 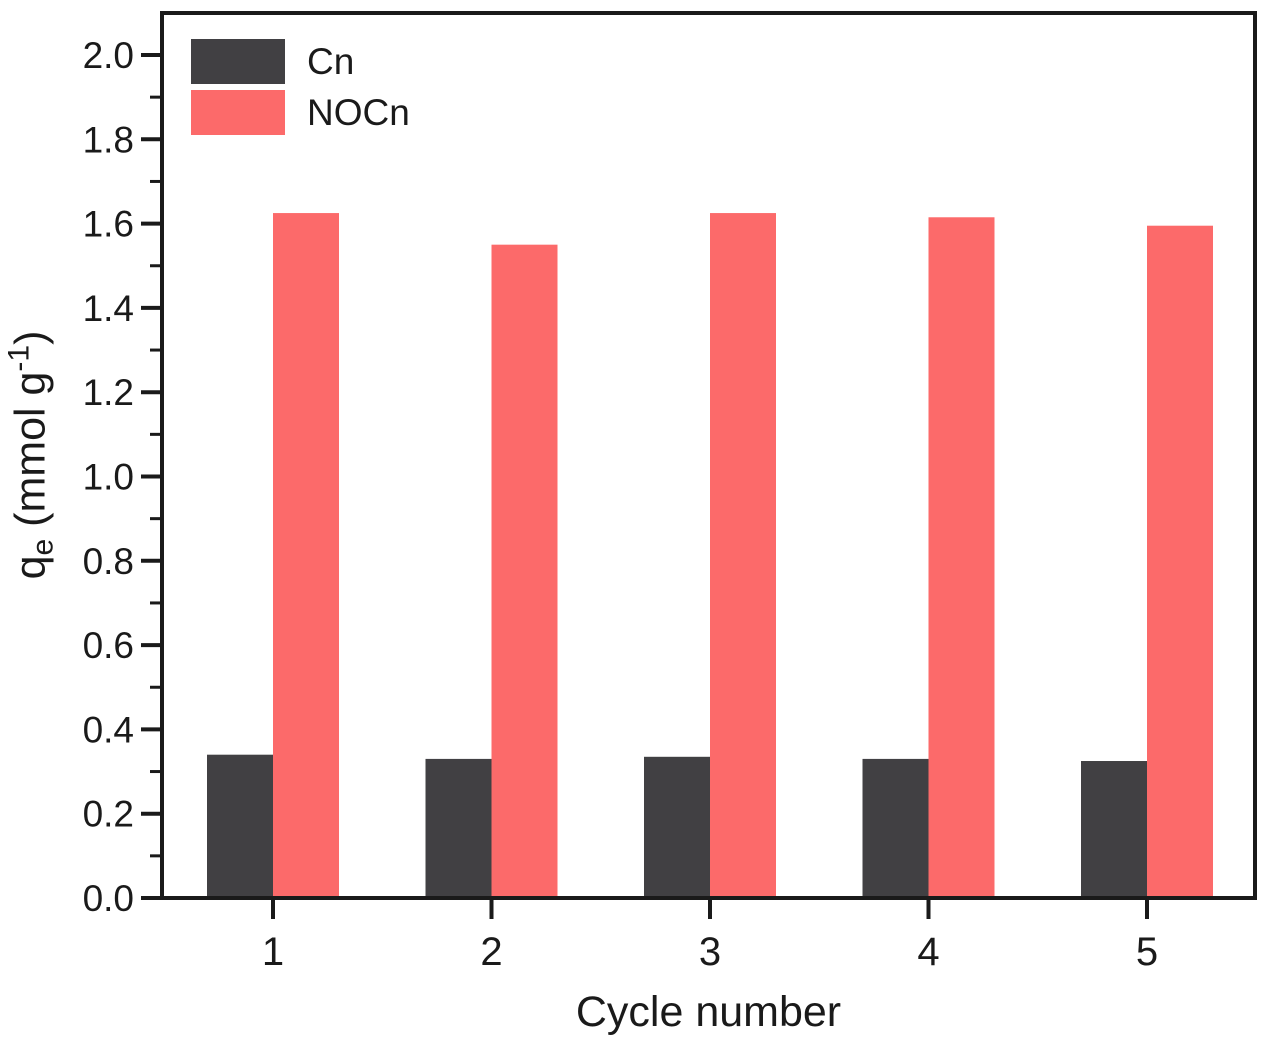 I want to click on y-axis-title: qe (mmol g-1), so click(x=31, y=455).